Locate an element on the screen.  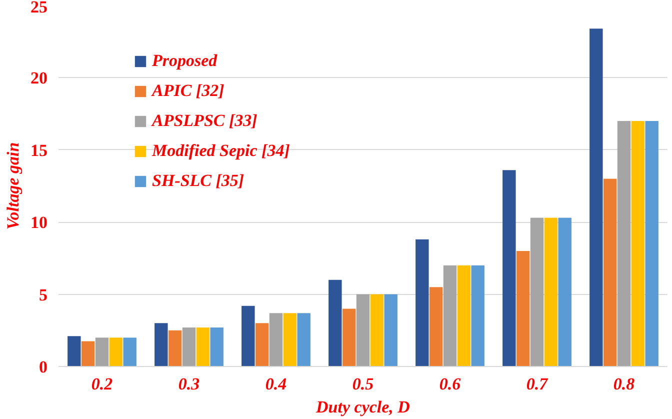
y-tick-label: 25 is located at coordinates (39, 8).